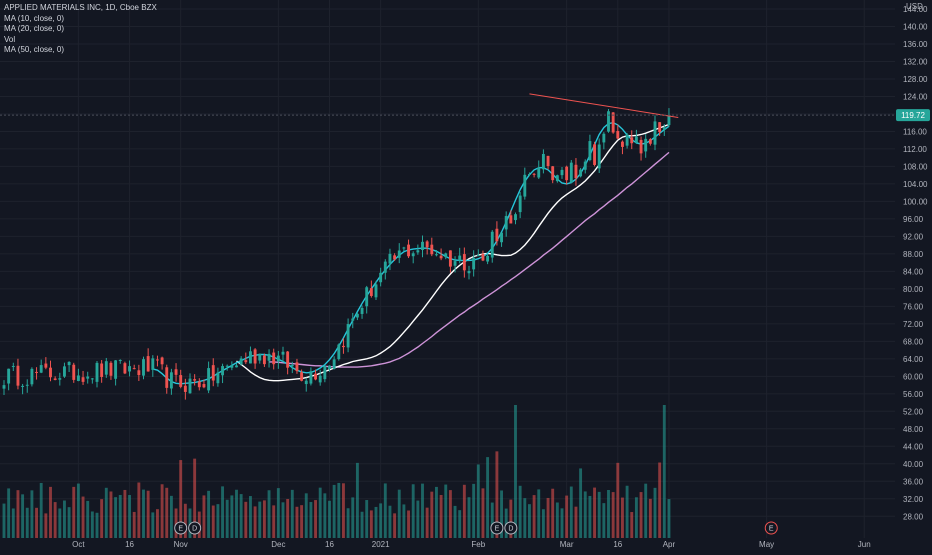 The height and width of the screenshot is (555, 932). I want to click on legend-volume: Vol, so click(10, 39).